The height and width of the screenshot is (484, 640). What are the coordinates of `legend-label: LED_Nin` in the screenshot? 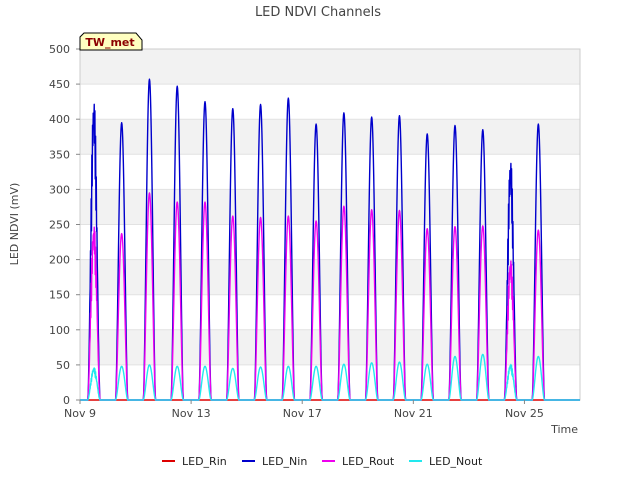 It's located at (284, 461).